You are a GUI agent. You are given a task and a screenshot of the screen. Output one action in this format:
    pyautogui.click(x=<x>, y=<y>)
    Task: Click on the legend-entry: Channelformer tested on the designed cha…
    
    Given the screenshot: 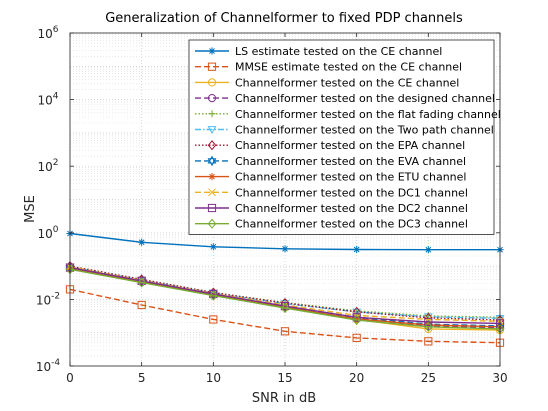 What is the action you would take?
    pyautogui.click(x=345, y=98)
    